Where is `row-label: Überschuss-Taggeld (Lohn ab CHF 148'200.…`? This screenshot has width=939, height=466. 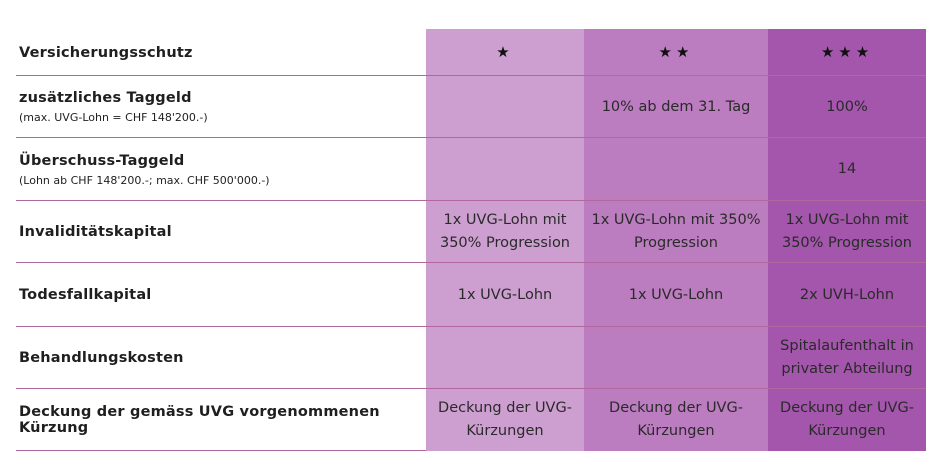
row-label: Überschuss-Taggeld (Lohn ab CHF 148'200.… is located at coordinates (221, 169).